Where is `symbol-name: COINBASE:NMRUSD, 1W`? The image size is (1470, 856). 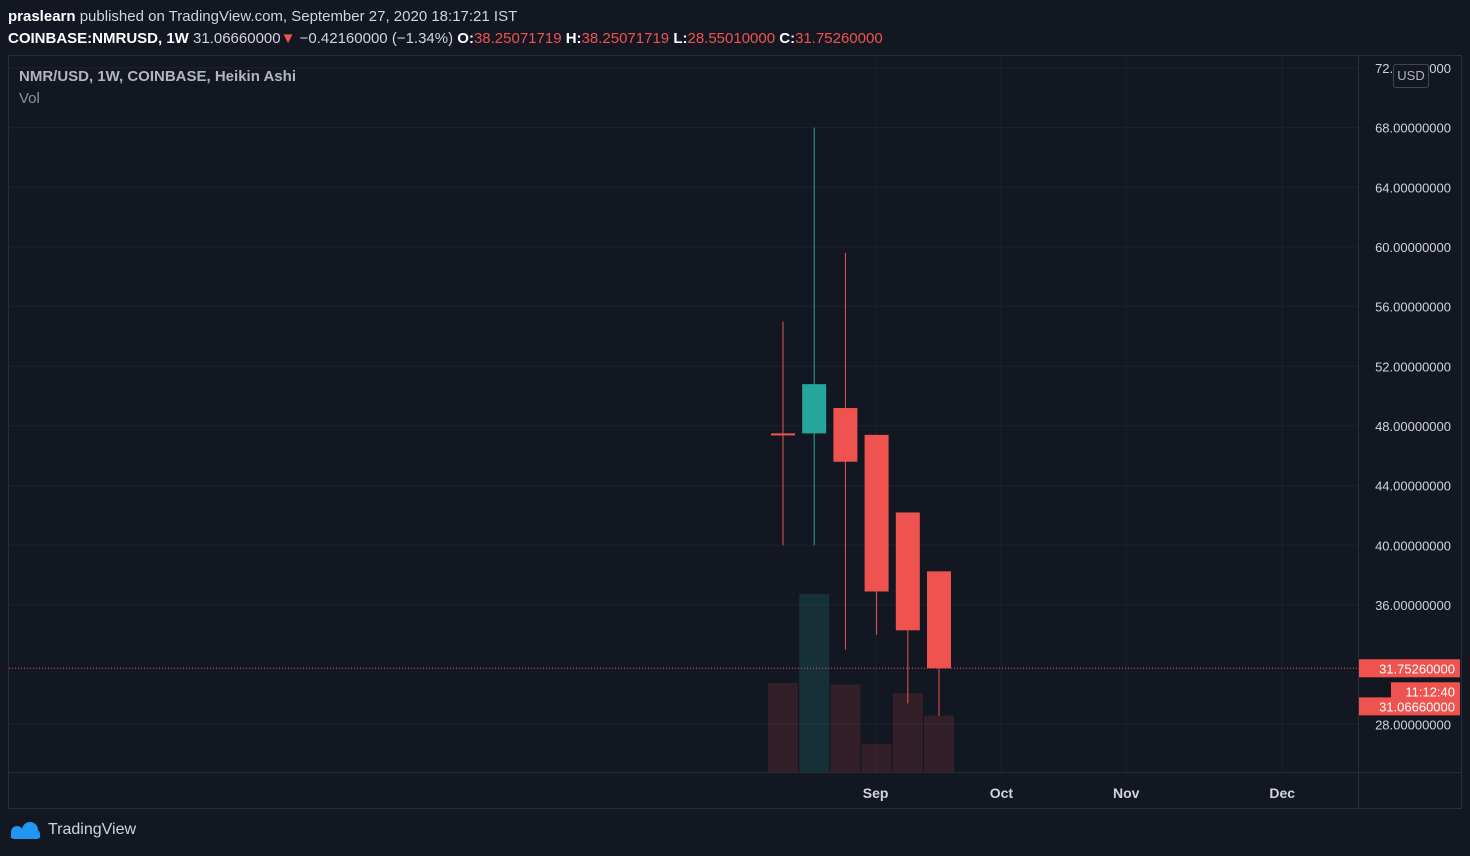
symbol-name: COINBASE:NMRUSD, 1W is located at coordinates (98, 38).